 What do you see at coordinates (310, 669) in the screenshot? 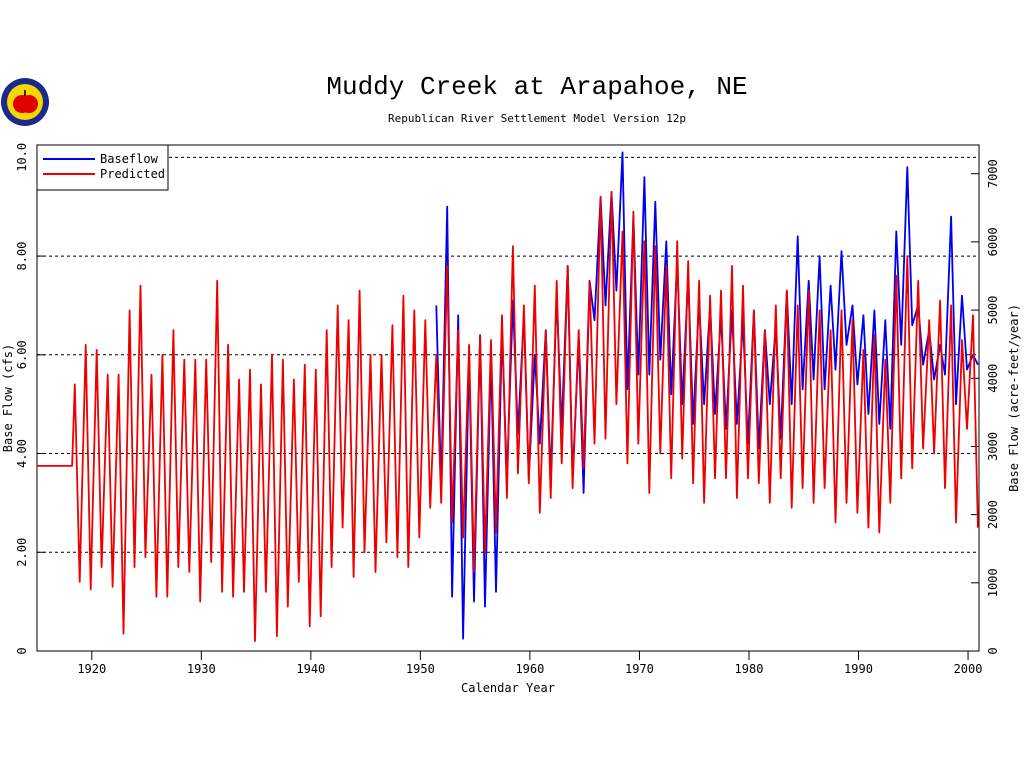
I see `x-tick-label: 1940` at bounding box center [310, 669].